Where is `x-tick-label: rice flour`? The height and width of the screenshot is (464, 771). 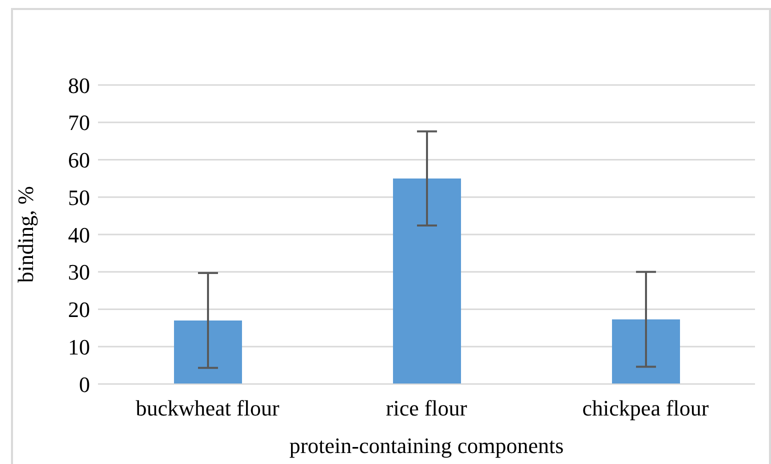
x-tick-label: rice flour is located at coordinates (427, 408).